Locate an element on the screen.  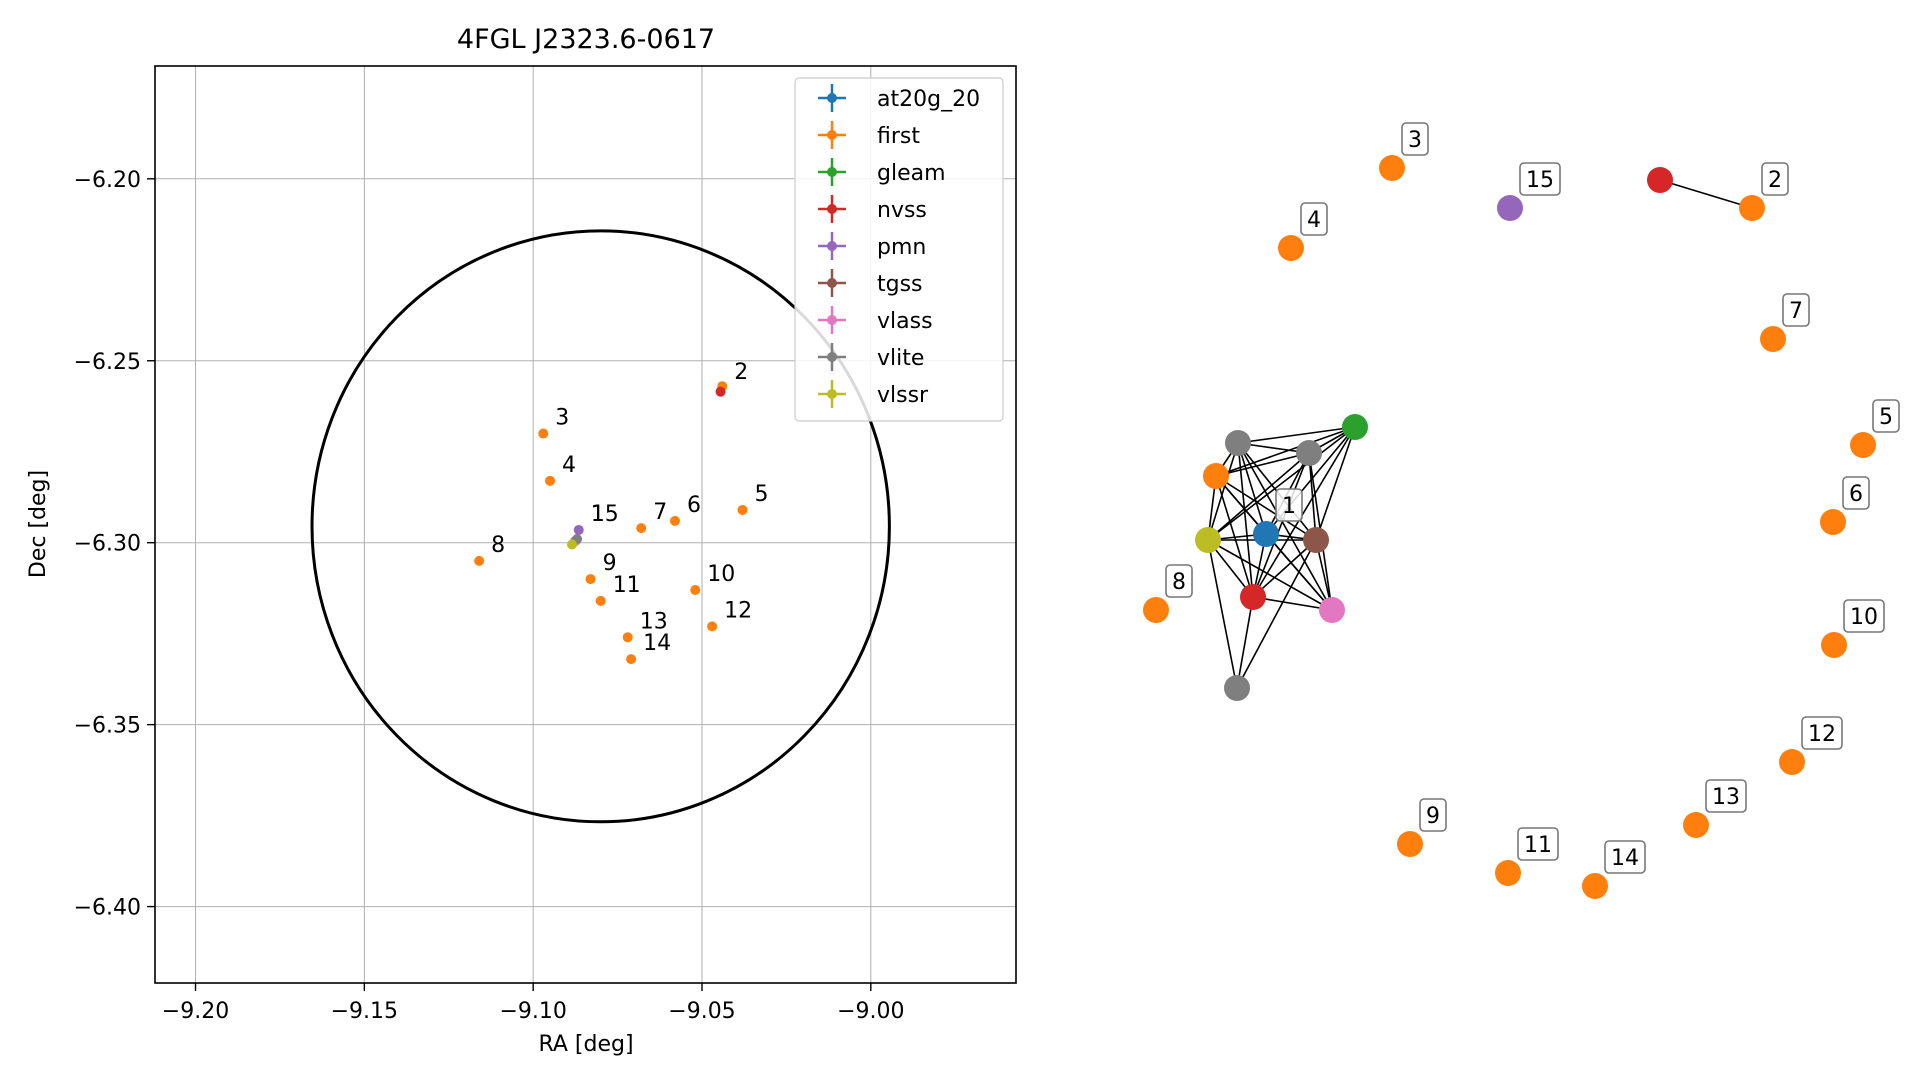
network-node-label: 8 is located at coordinates (1179, 582).